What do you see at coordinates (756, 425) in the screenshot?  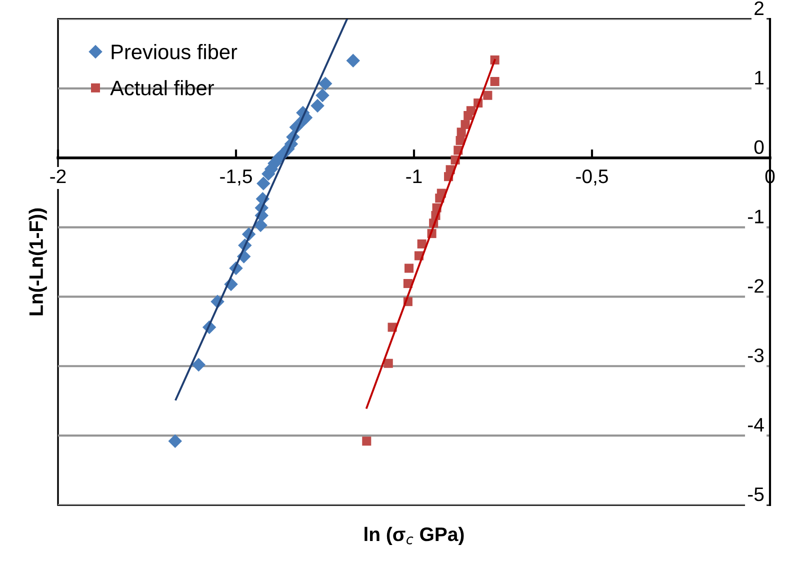 I see `y-tick-label: -4` at bounding box center [756, 425].